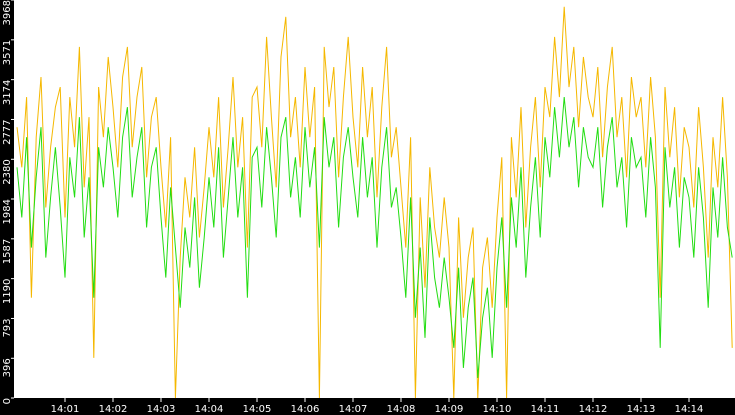  I want to click on x-axis-strip, so click(367, 406).